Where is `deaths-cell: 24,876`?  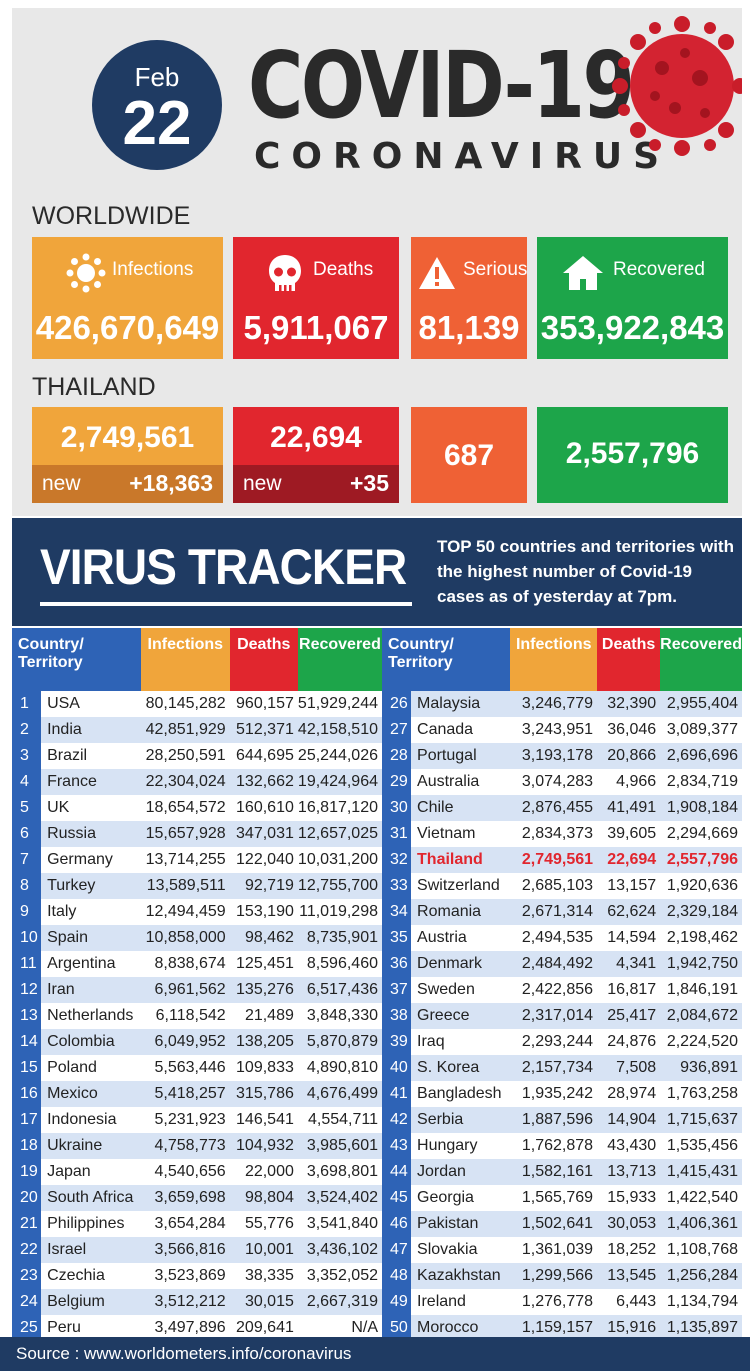 deaths-cell: 24,876 is located at coordinates (629, 1042).